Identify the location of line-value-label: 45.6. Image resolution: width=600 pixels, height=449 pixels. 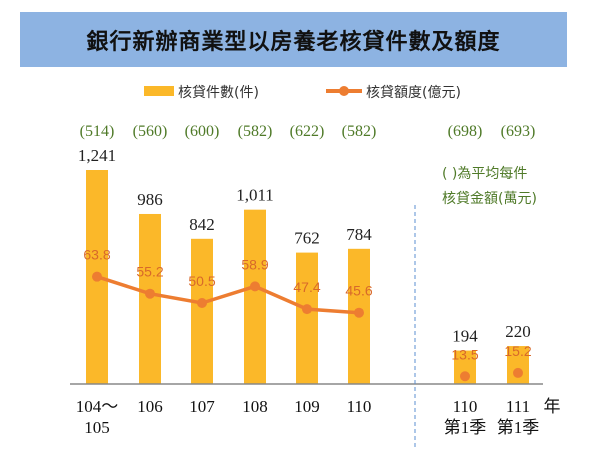
(358, 291).